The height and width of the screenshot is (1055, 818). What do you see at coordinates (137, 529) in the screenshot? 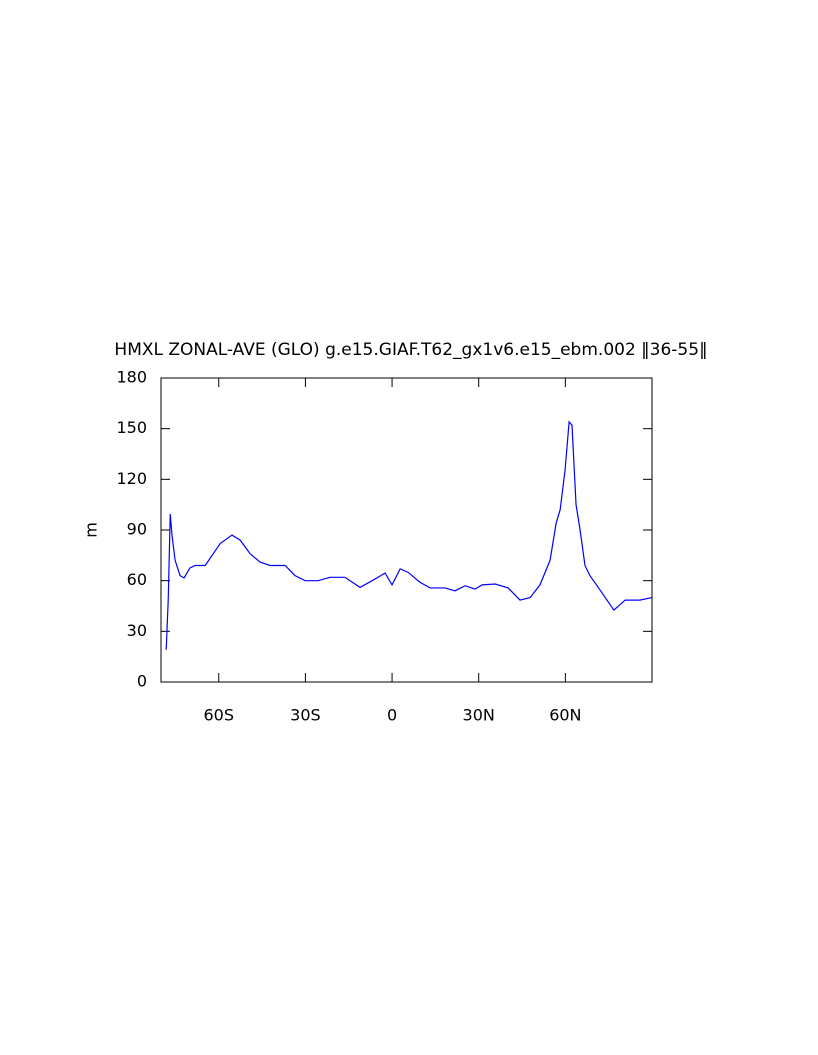
I see `y-tick-label: 90` at bounding box center [137, 529].